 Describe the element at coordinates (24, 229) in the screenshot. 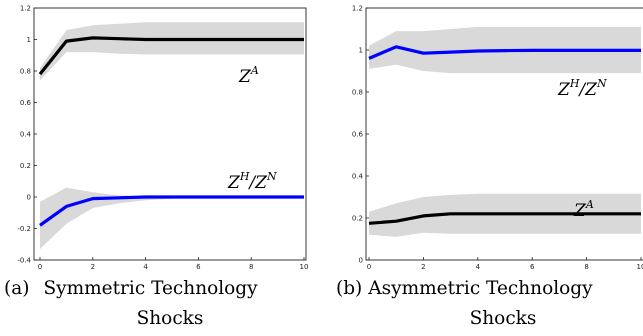

I see `panel-a-y-tick-label: -0.2` at that location.